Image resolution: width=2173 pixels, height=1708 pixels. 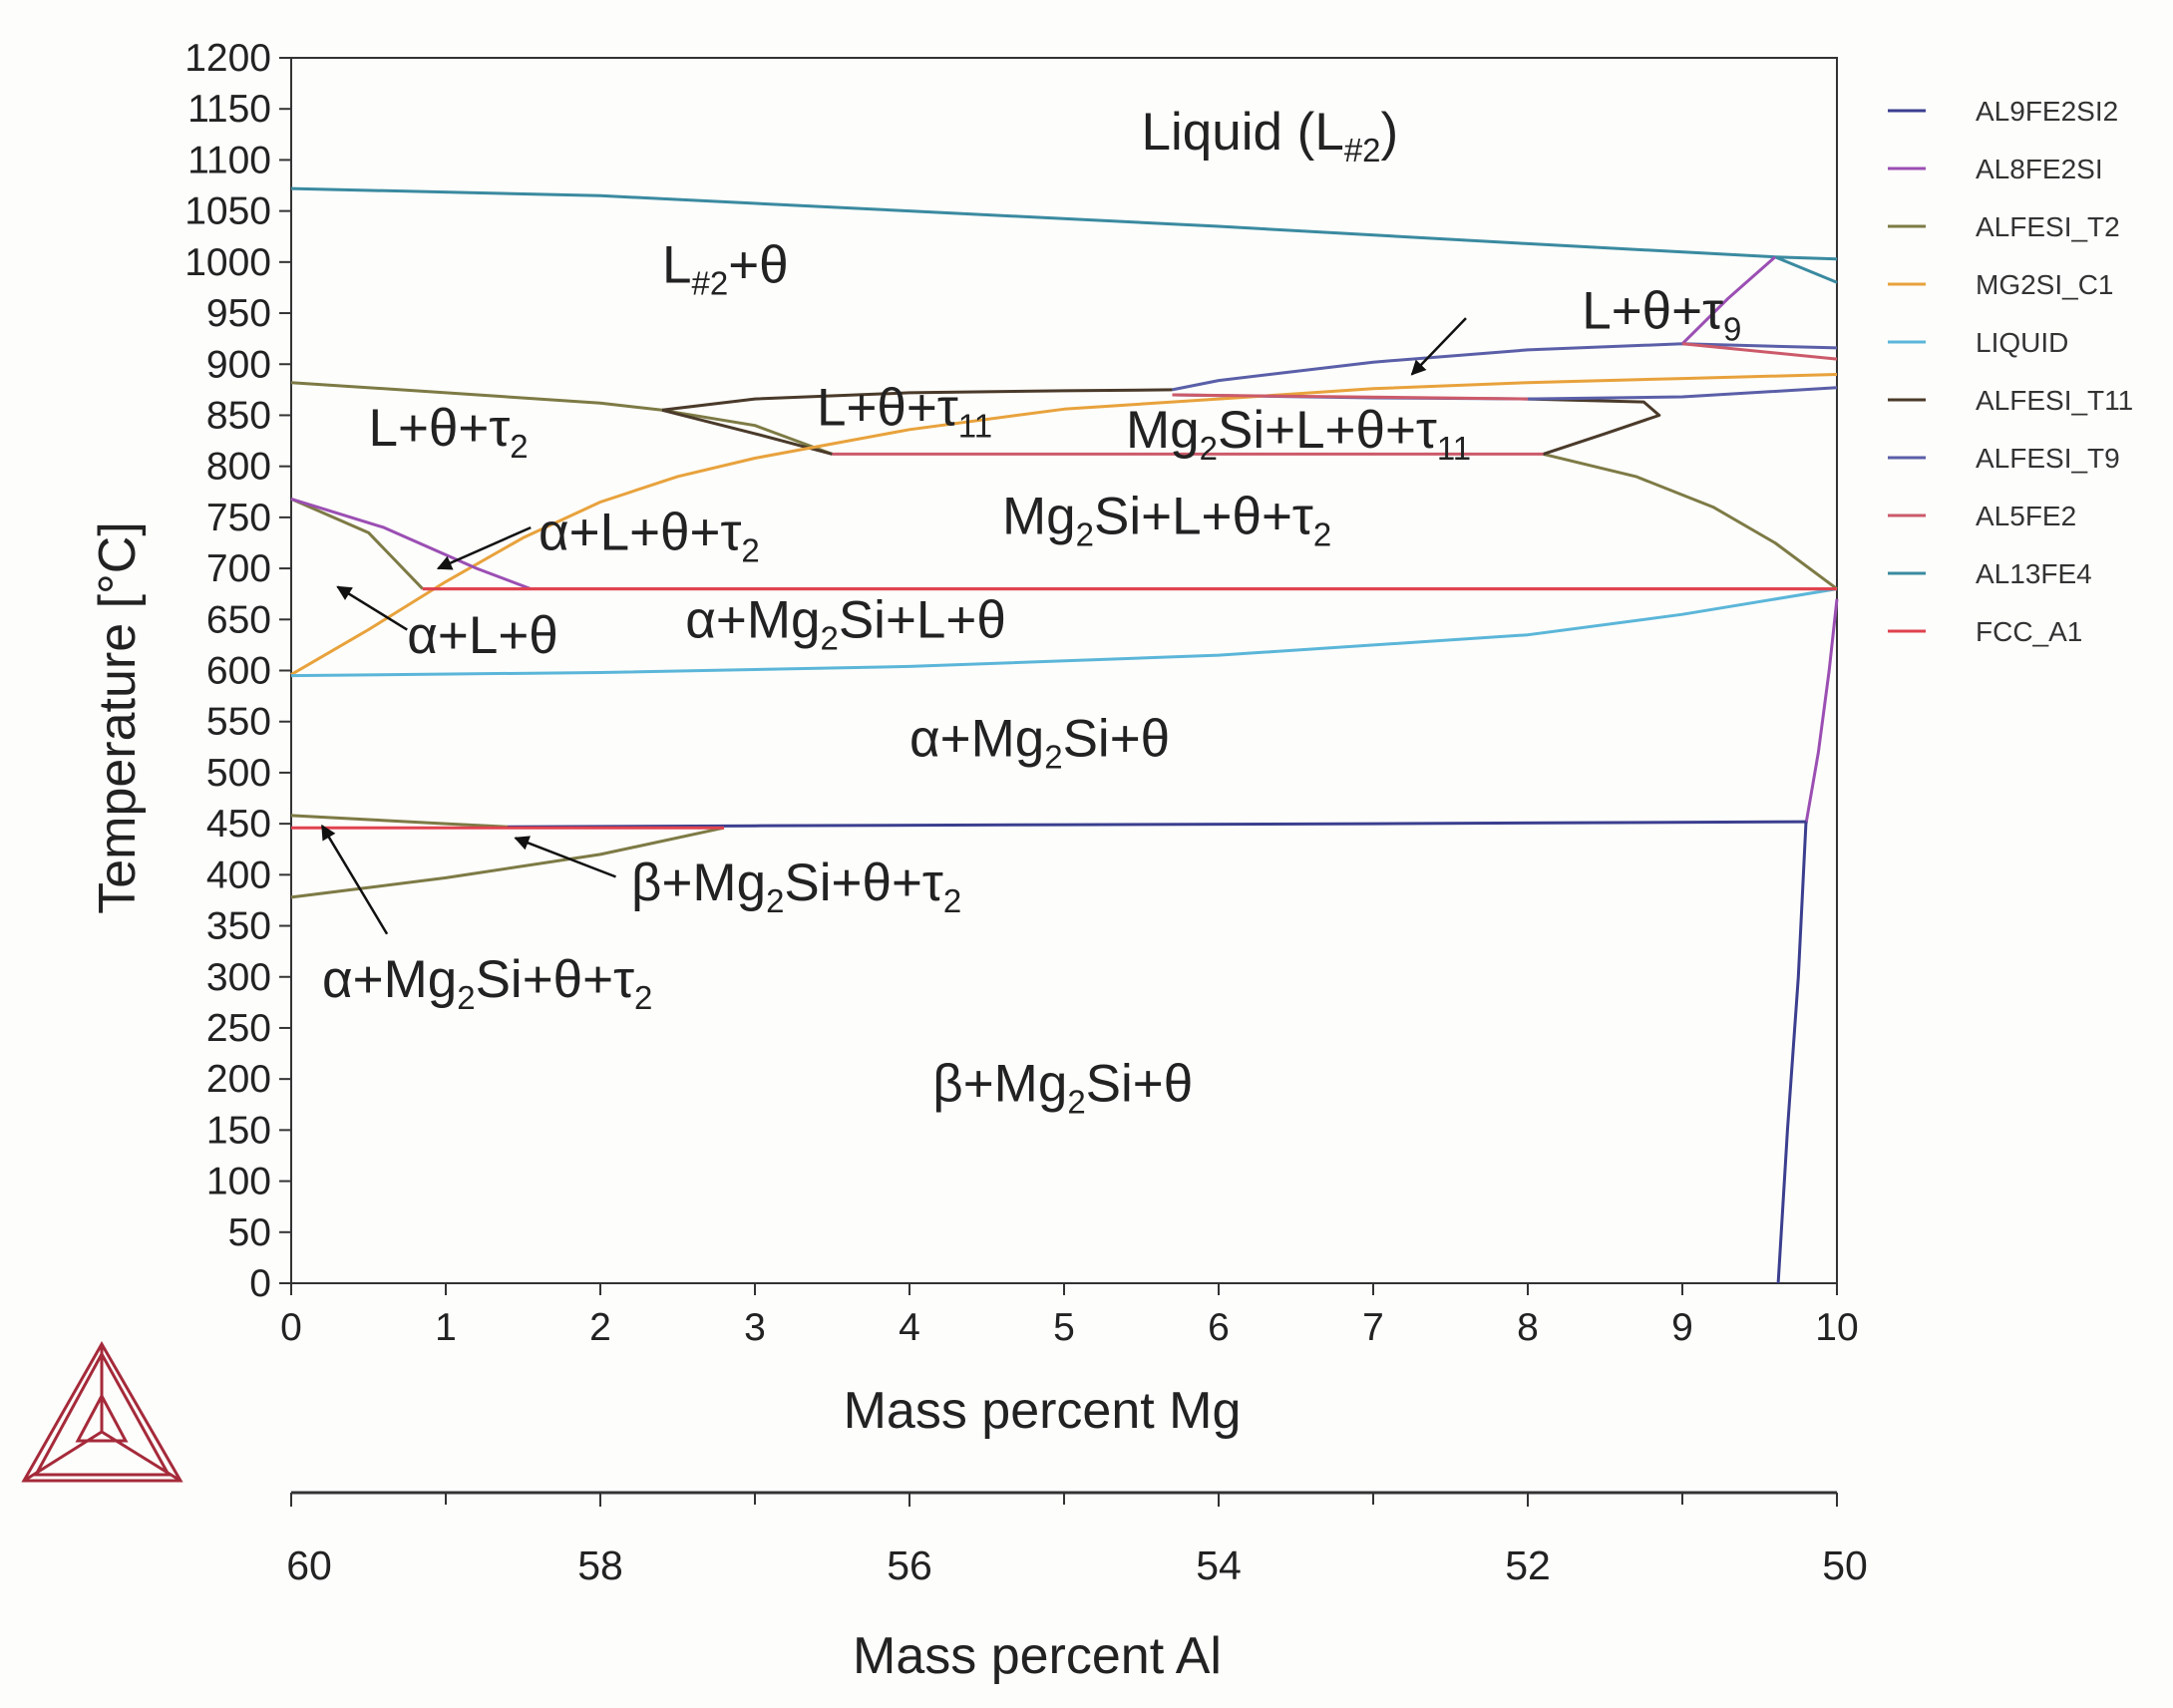 I want to click on legend-label-mg2si_c1: MG2SI_C1, so click(x=2045, y=284).